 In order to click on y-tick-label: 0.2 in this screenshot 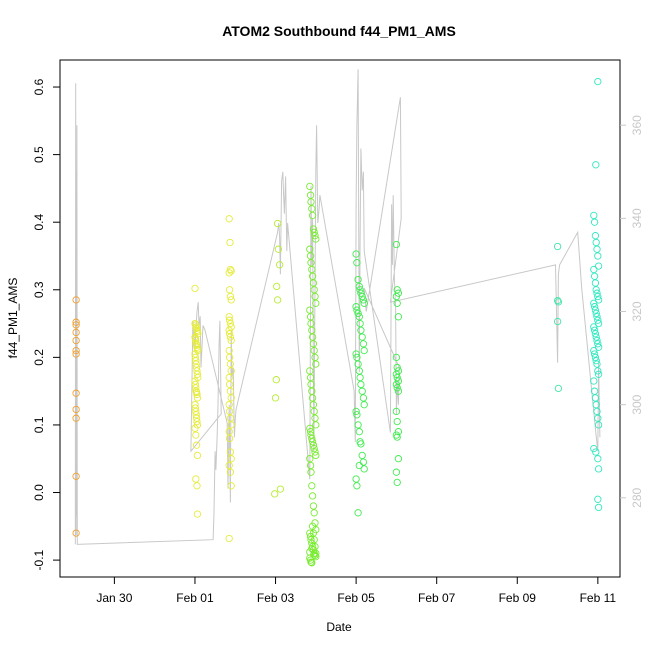, I will do `click(39, 357)`.